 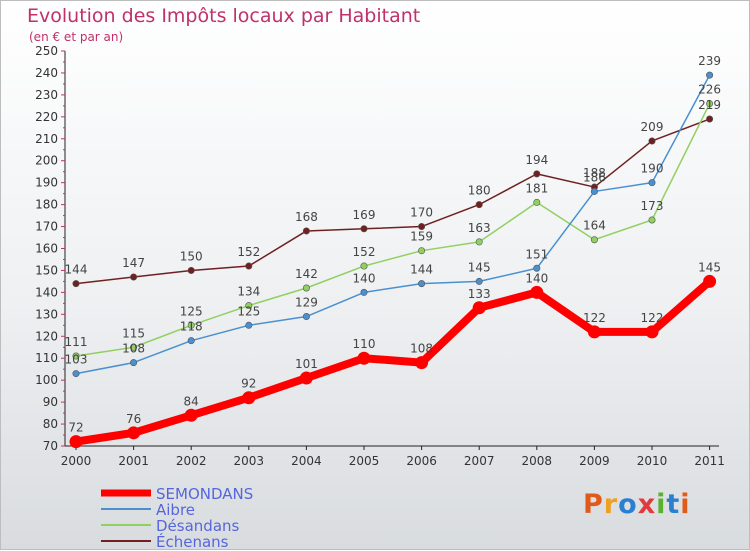 I want to click on data-label-desandans: 134, so click(x=248, y=292).